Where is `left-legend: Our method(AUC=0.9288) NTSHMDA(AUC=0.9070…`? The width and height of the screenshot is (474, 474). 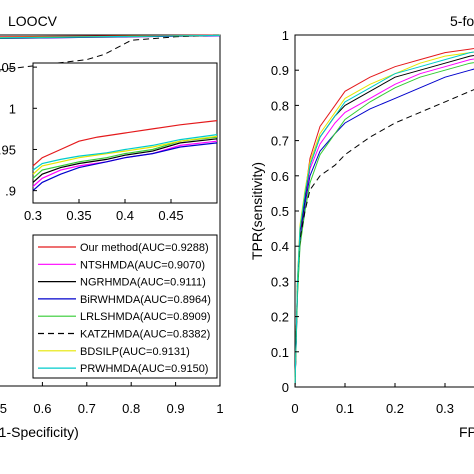
left-legend: Our method(AUC=0.9288) NTSHMDA(AUC=0.9070… is located at coordinates (125, 306).